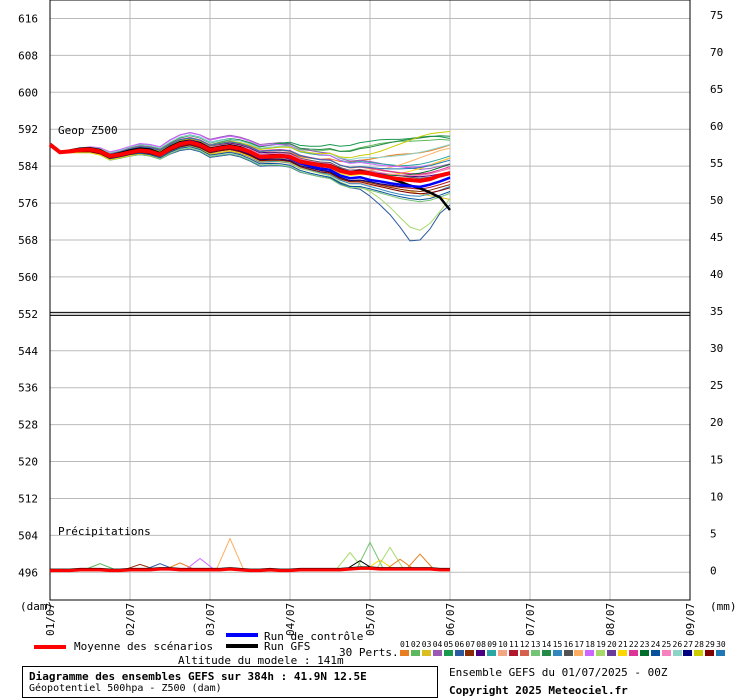  I want to click on y2-tick-label: 30, so click(716, 348).